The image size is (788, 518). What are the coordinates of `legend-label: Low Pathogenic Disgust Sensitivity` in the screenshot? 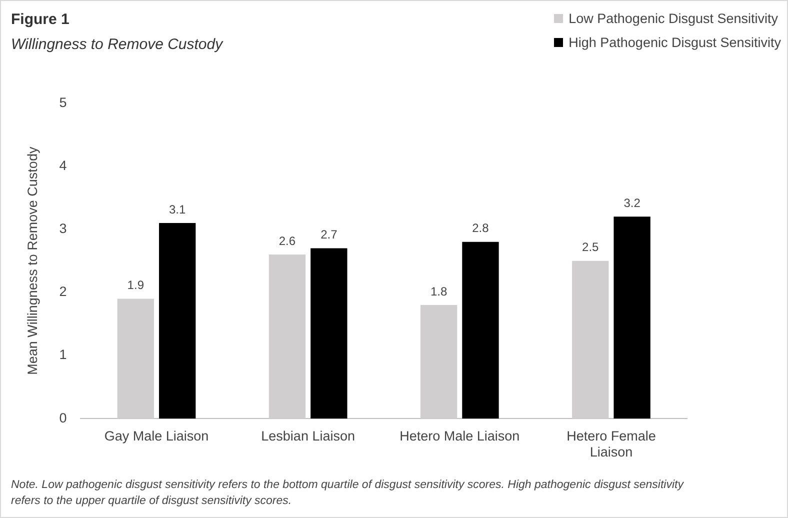 It's located at (673, 18).